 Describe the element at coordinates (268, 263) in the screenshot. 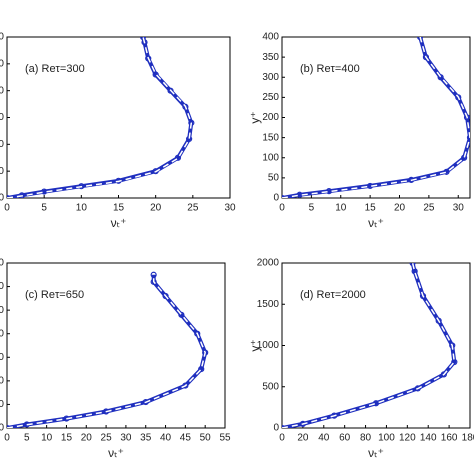

I see `y-tick-label: 2000` at that location.